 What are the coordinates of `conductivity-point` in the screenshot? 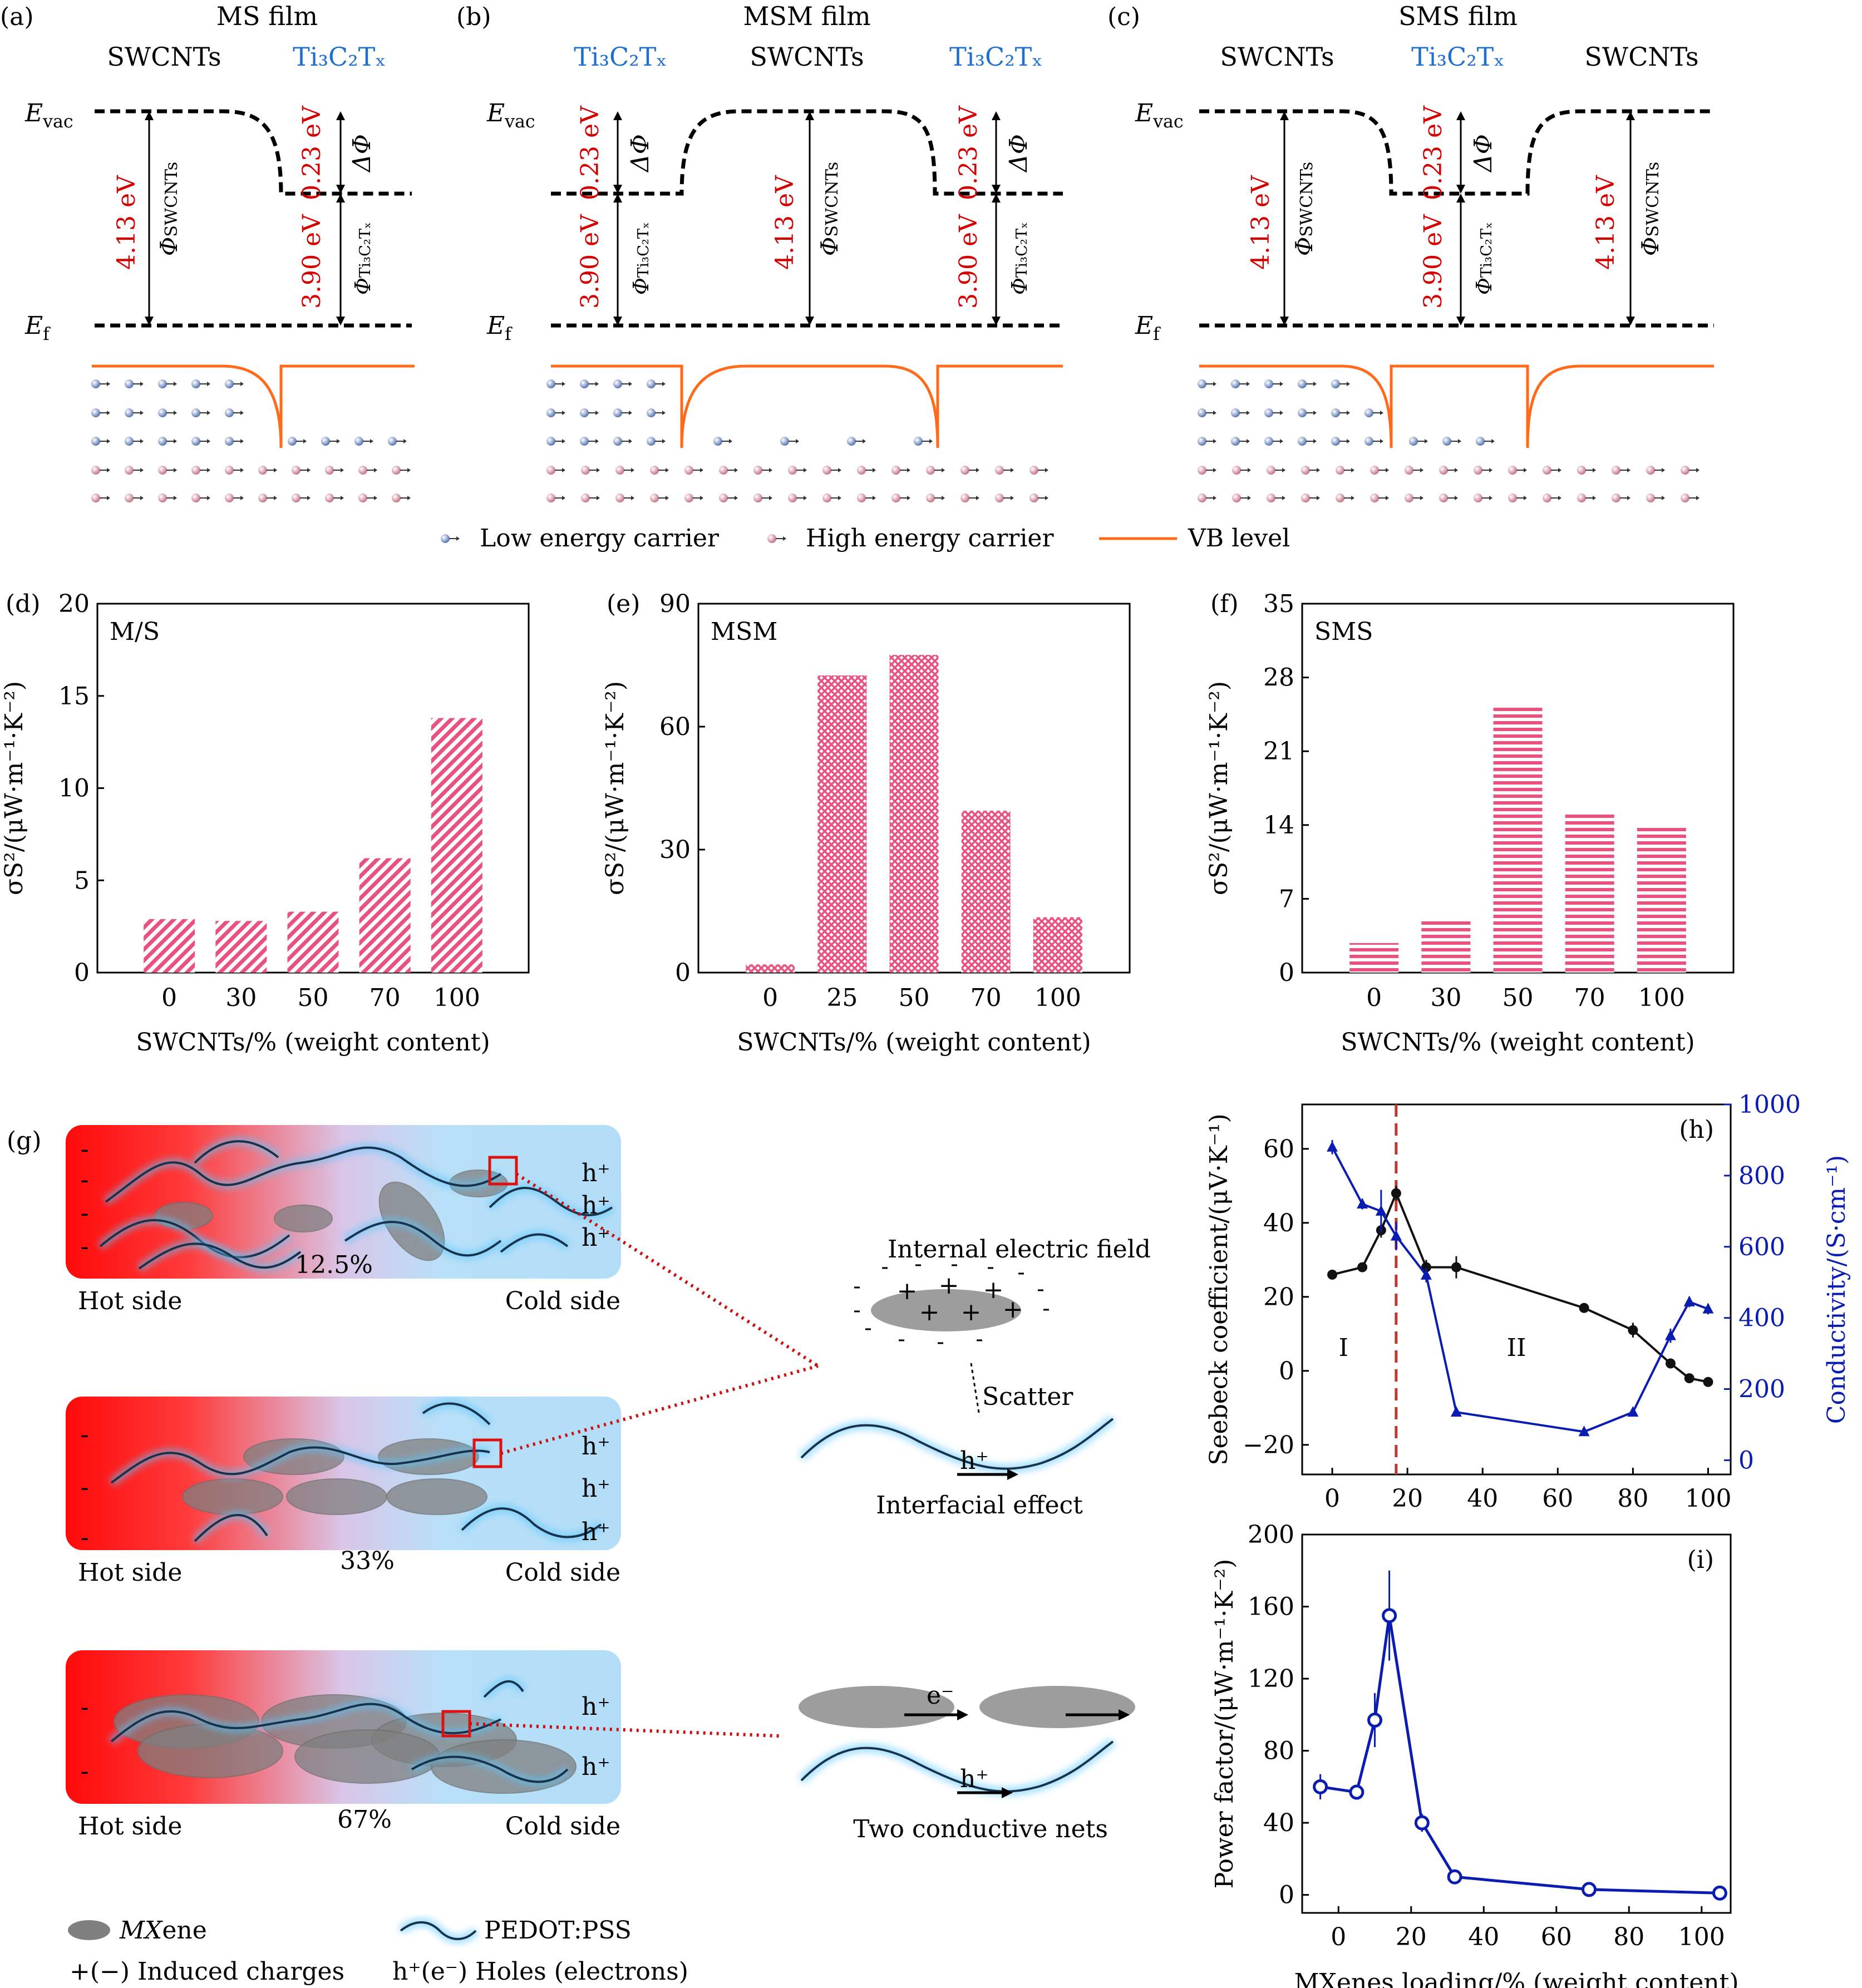 It's located at (1332, 1146).